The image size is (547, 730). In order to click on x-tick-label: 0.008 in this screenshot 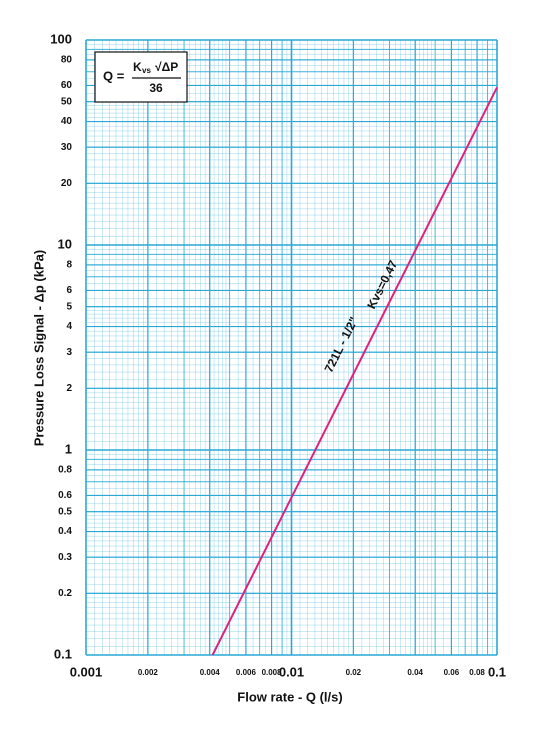, I will do `click(272, 672)`.